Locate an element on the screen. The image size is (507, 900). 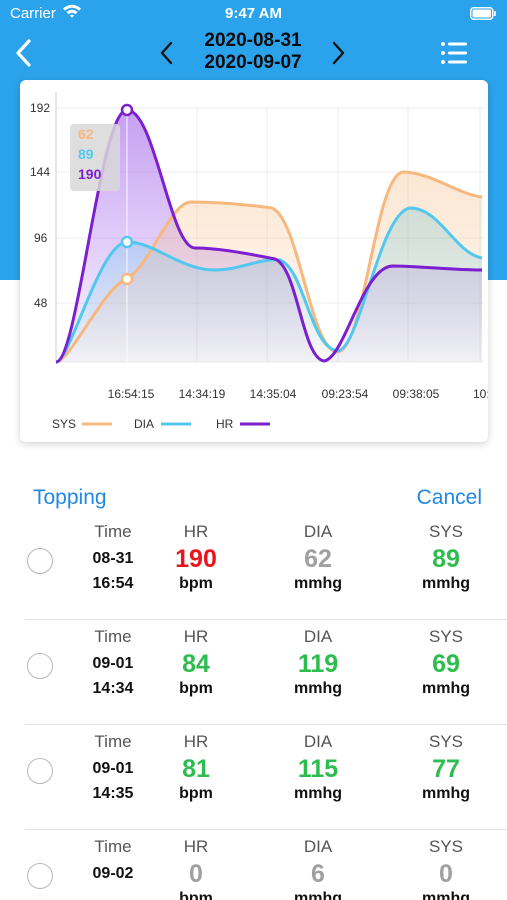
topping-button: Topping is located at coordinates (70, 497).